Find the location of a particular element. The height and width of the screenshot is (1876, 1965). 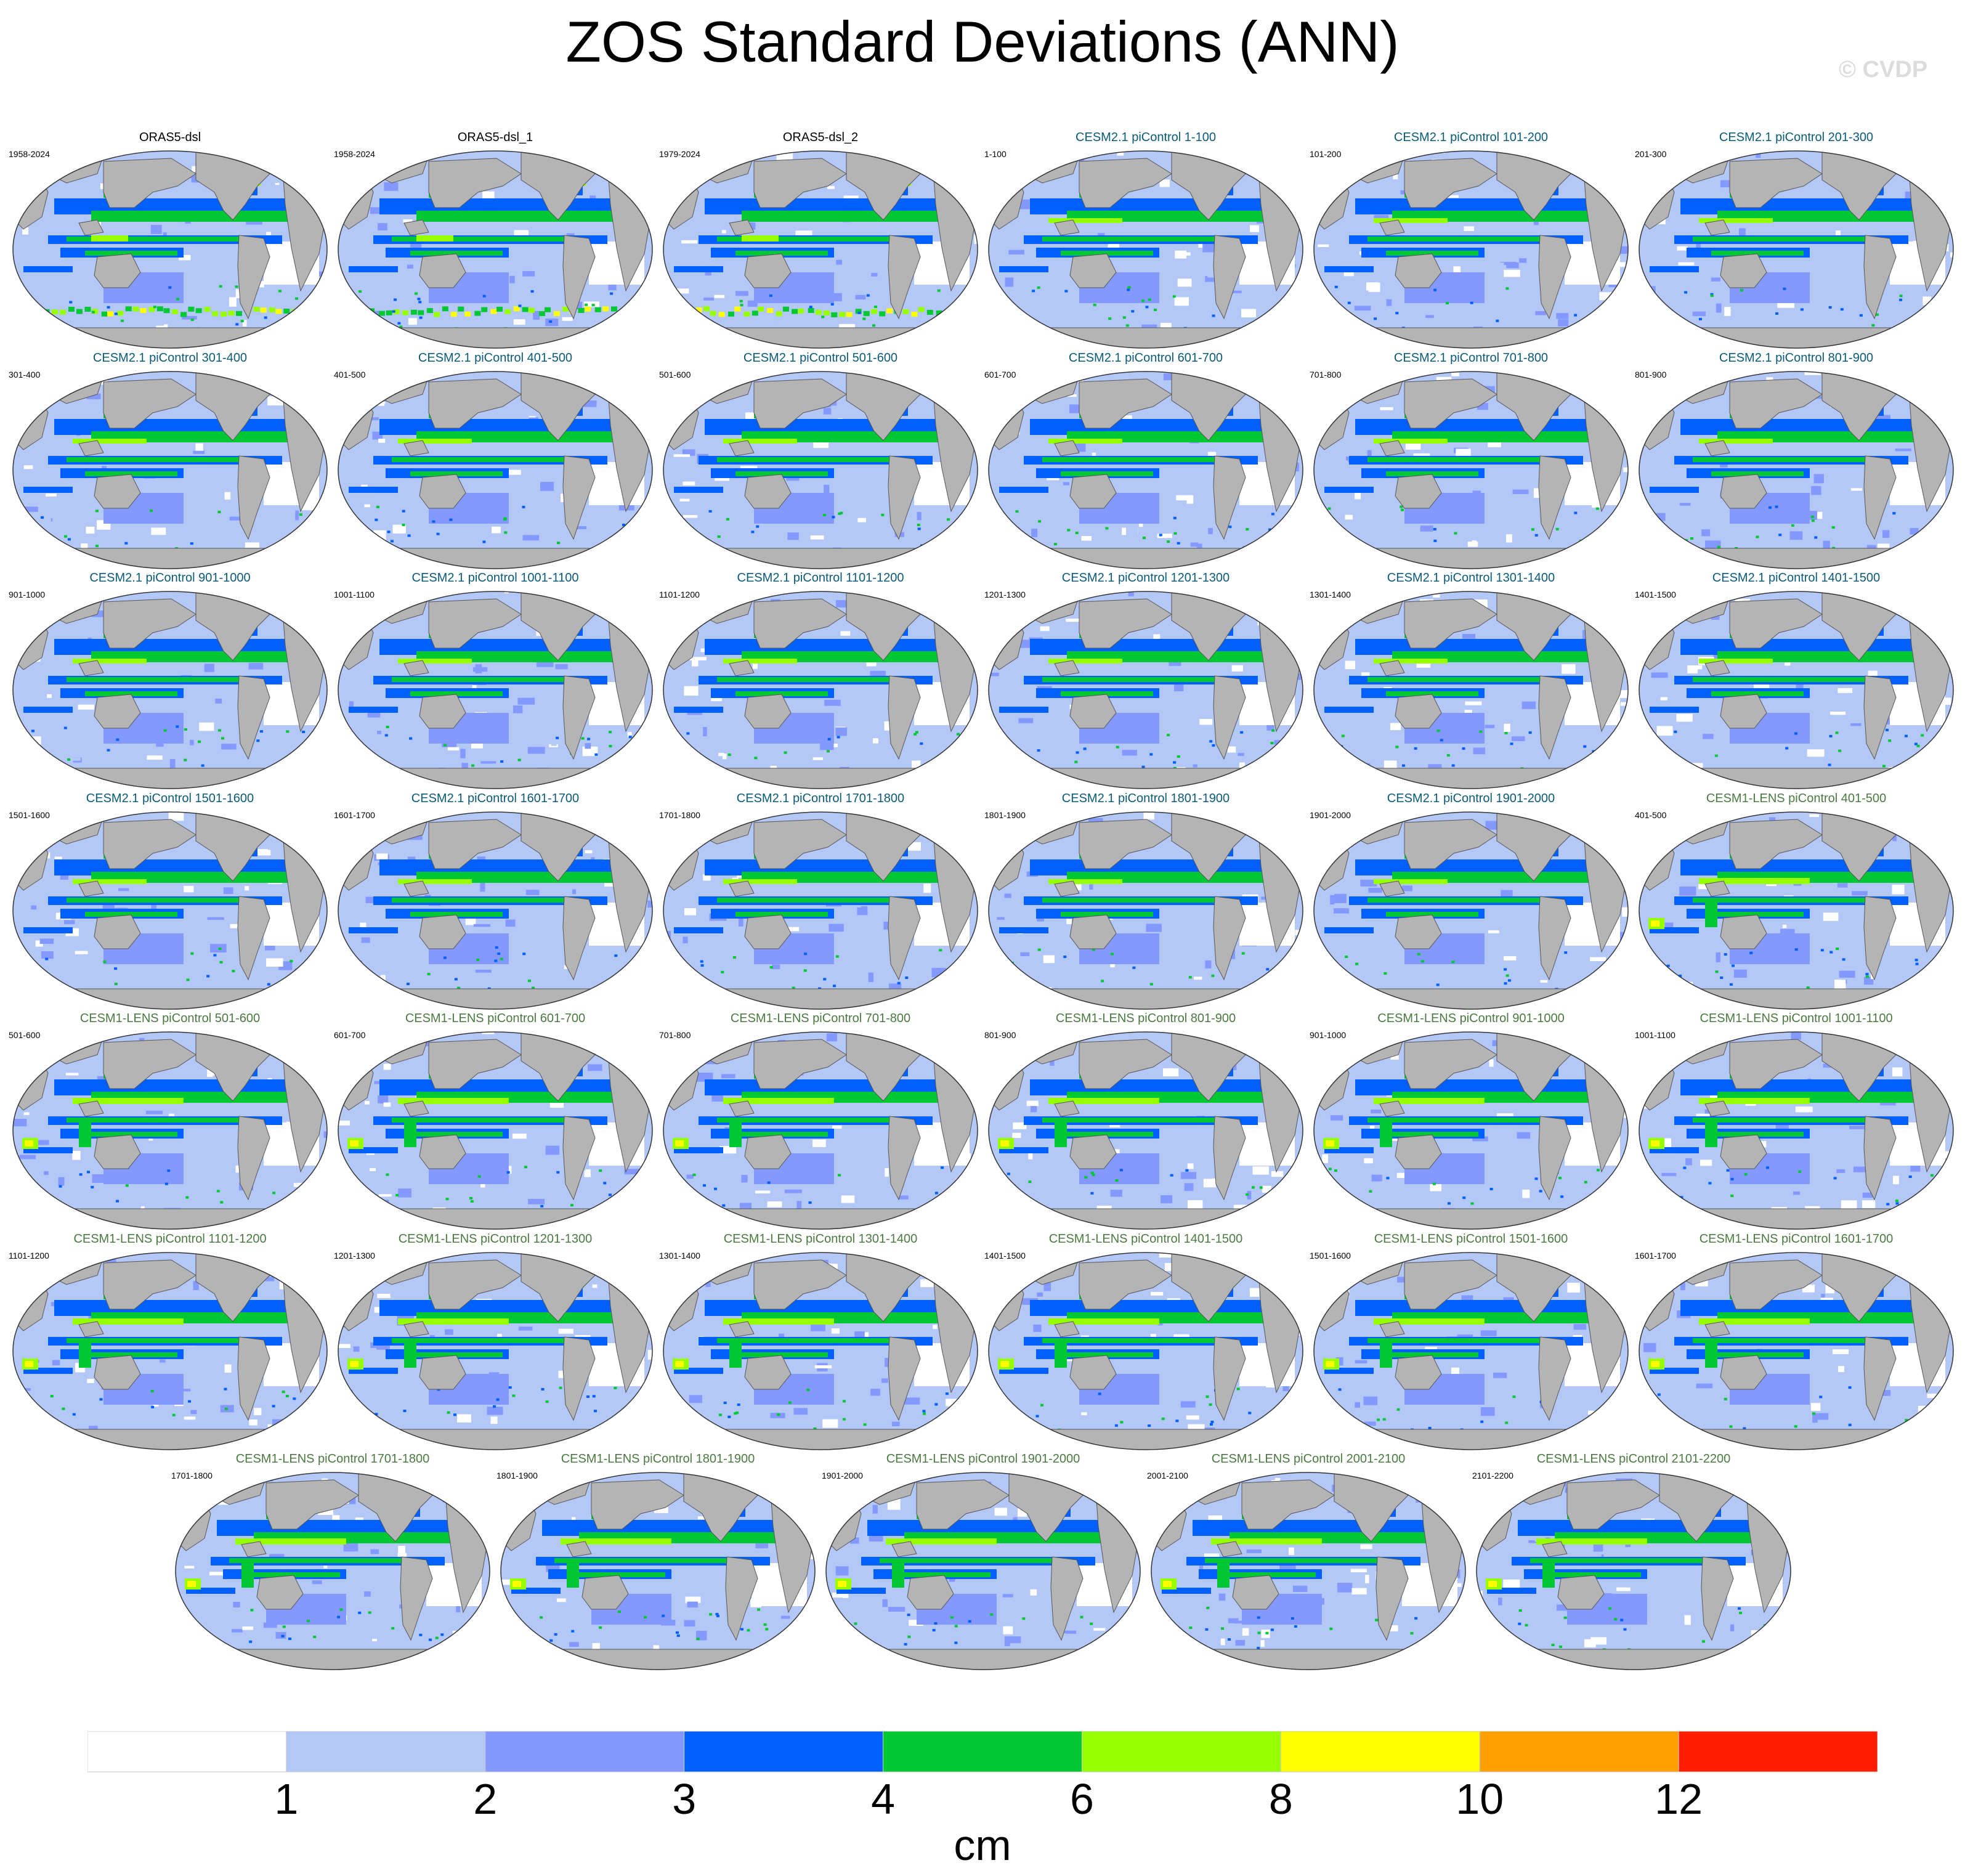

panel-years: 1101-1200 is located at coordinates (29, 1255).